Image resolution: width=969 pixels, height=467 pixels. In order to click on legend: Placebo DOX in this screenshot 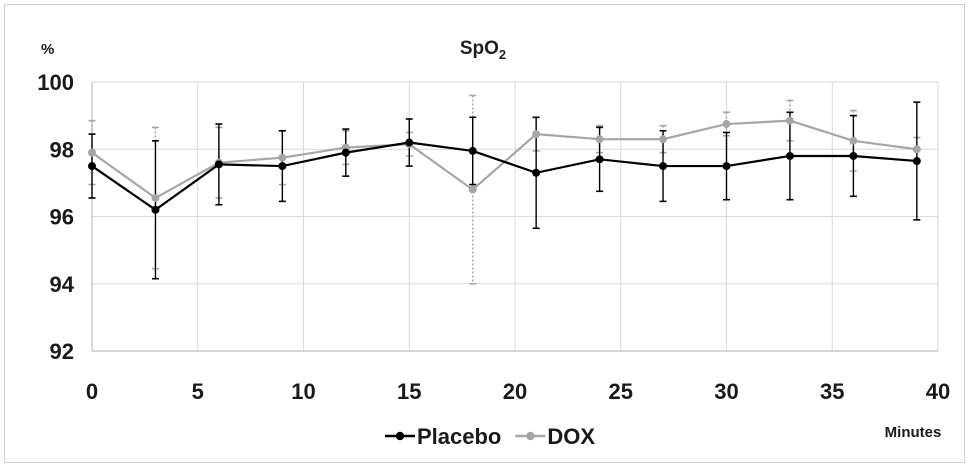, I will do `click(490, 436)`.